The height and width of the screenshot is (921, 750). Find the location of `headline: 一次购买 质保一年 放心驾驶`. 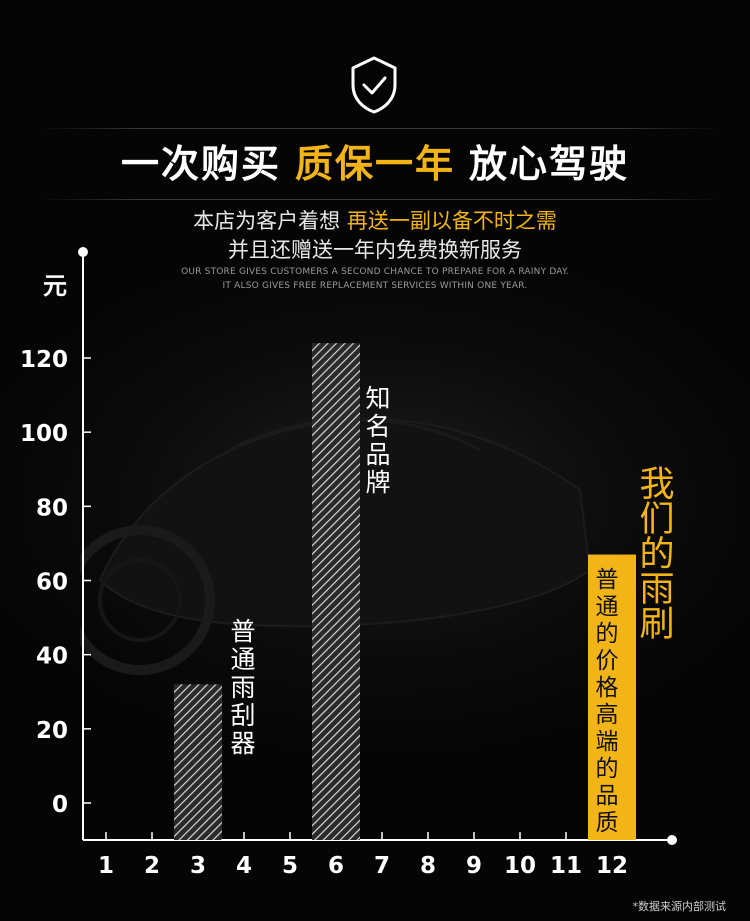

headline: 一次购买 质保一年 放心驾驶 is located at coordinates (375, 164).